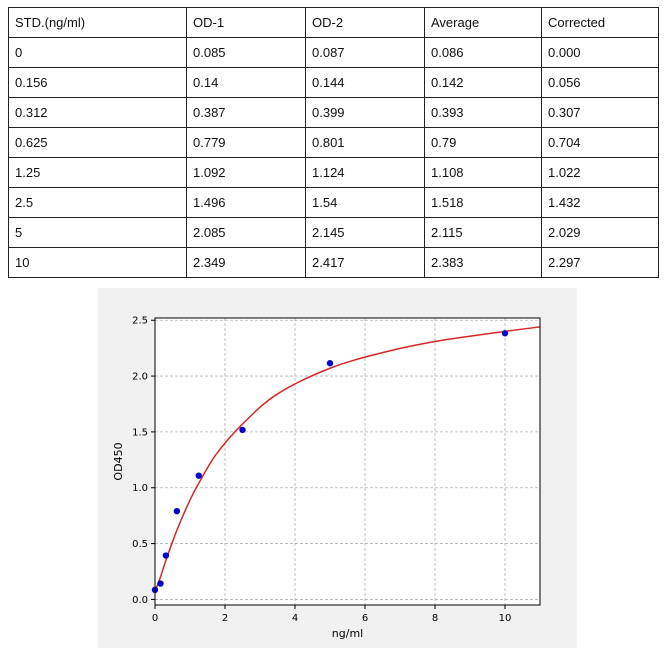 The height and width of the screenshot is (653, 664). I want to click on table-cell: 0.399, so click(365, 112).